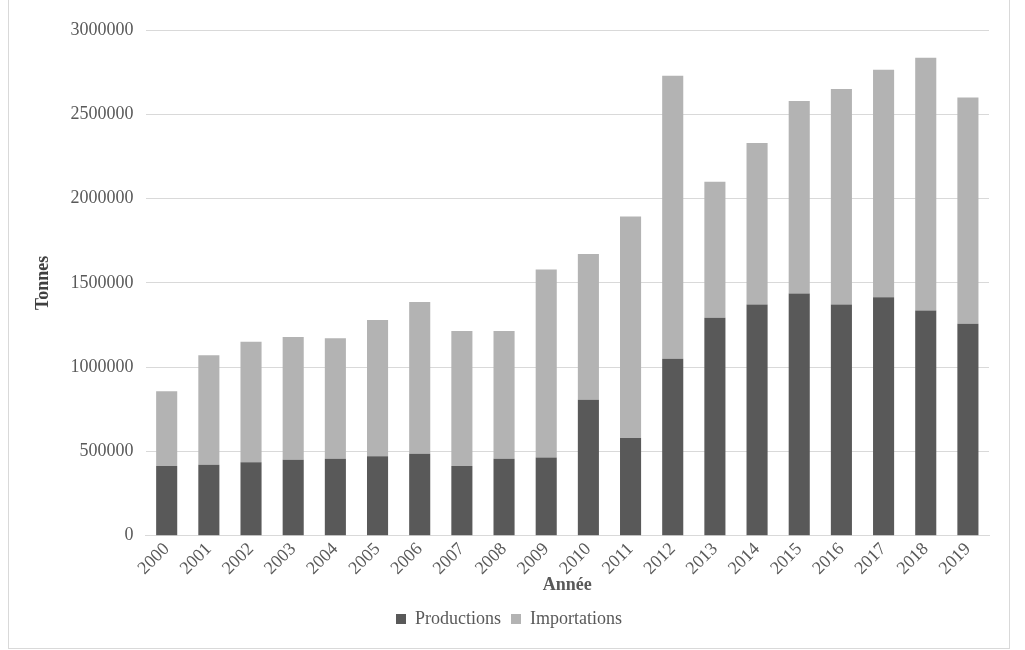 The height and width of the screenshot is (650, 1025). What do you see at coordinates (106, 450) in the screenshot?
I see `y-tick-label: 500000` at bounding box center [106, 450].